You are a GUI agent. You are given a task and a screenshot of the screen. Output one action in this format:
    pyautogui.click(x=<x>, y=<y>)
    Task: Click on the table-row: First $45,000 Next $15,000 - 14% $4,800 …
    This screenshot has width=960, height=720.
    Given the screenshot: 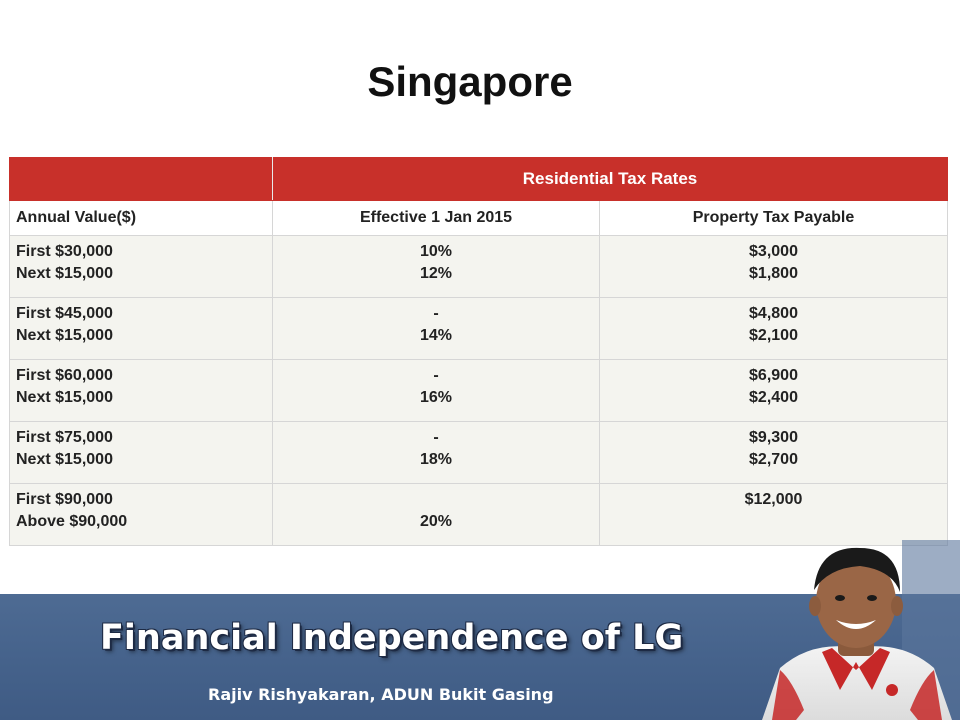 What is the action you would take?
    pyautogui.click(x=479, y=328)
    